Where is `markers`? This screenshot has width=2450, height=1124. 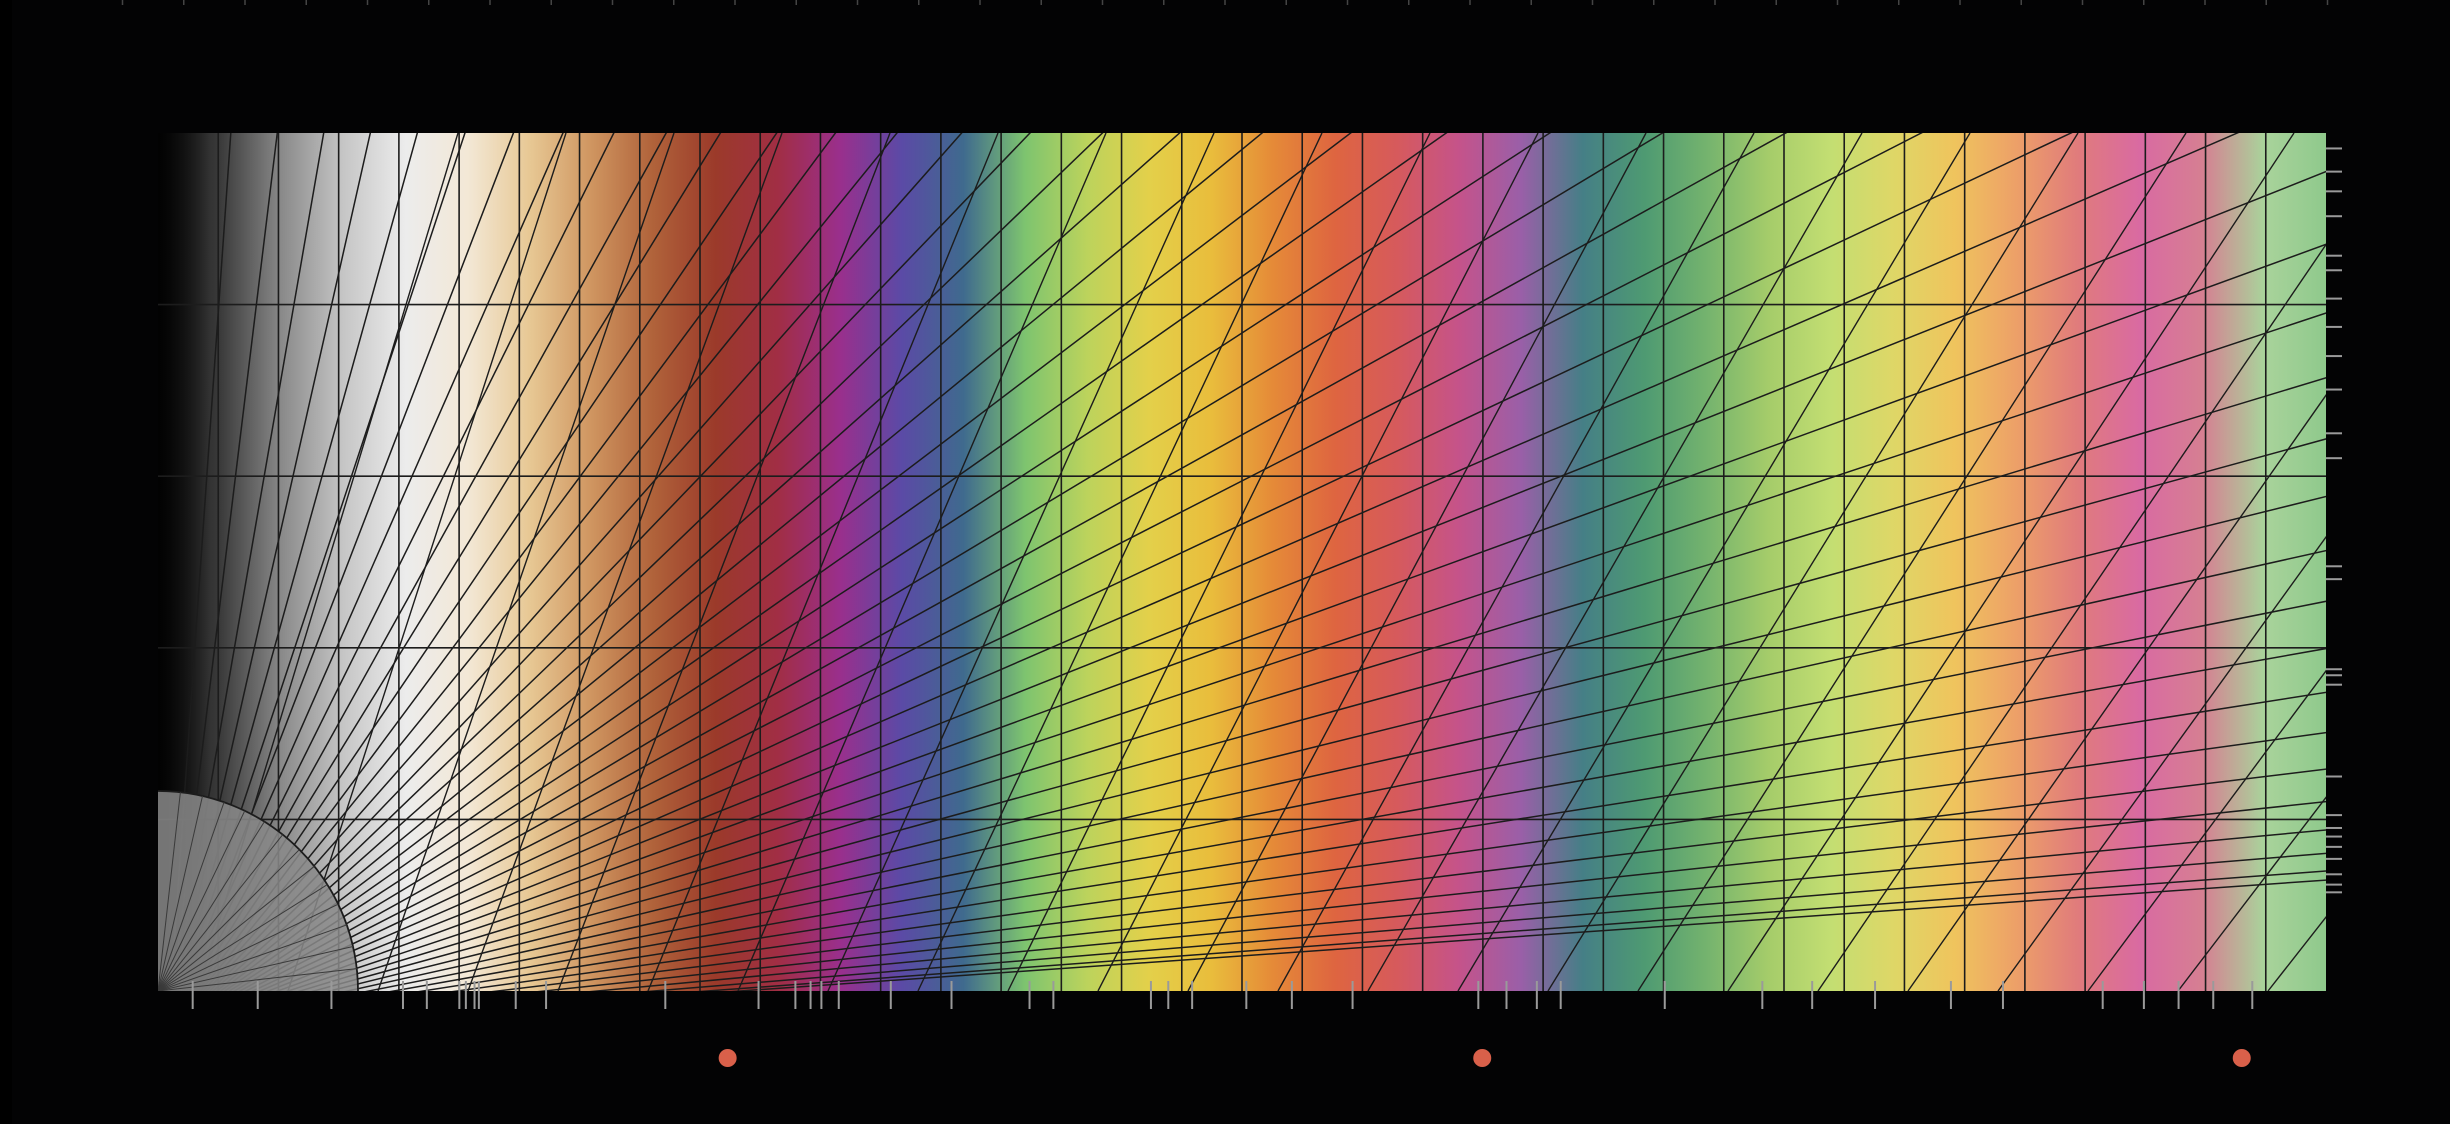 markers is located at coordinates (1484, 1058).